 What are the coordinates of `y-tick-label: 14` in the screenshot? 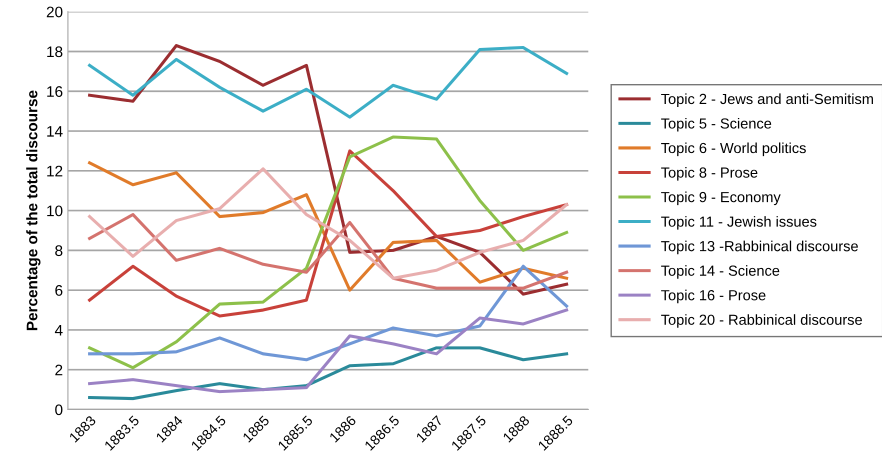 It's located at (55, 131).